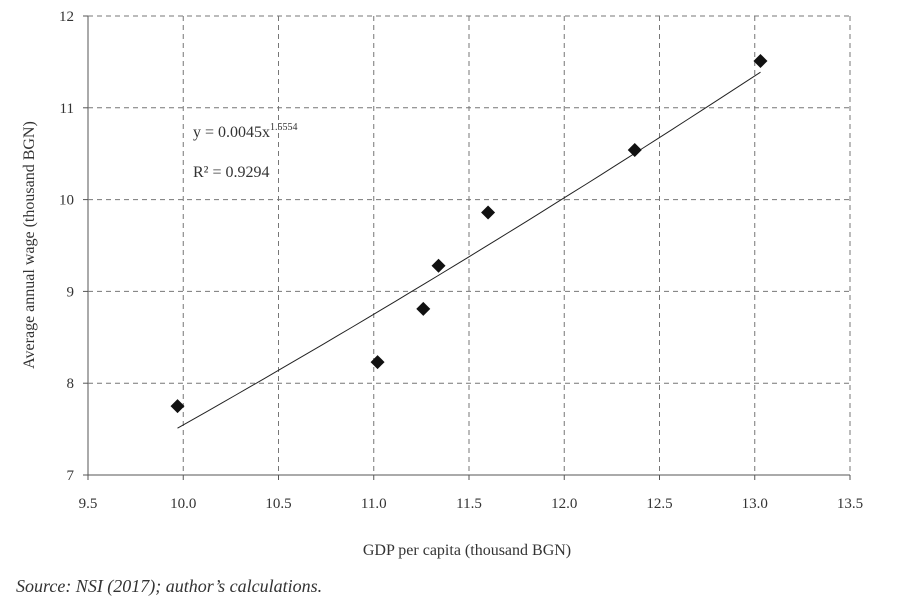  Describe the element at coordinates (278, 504) in the screenshot. I see `x-tick-label: 10.5` at that location.